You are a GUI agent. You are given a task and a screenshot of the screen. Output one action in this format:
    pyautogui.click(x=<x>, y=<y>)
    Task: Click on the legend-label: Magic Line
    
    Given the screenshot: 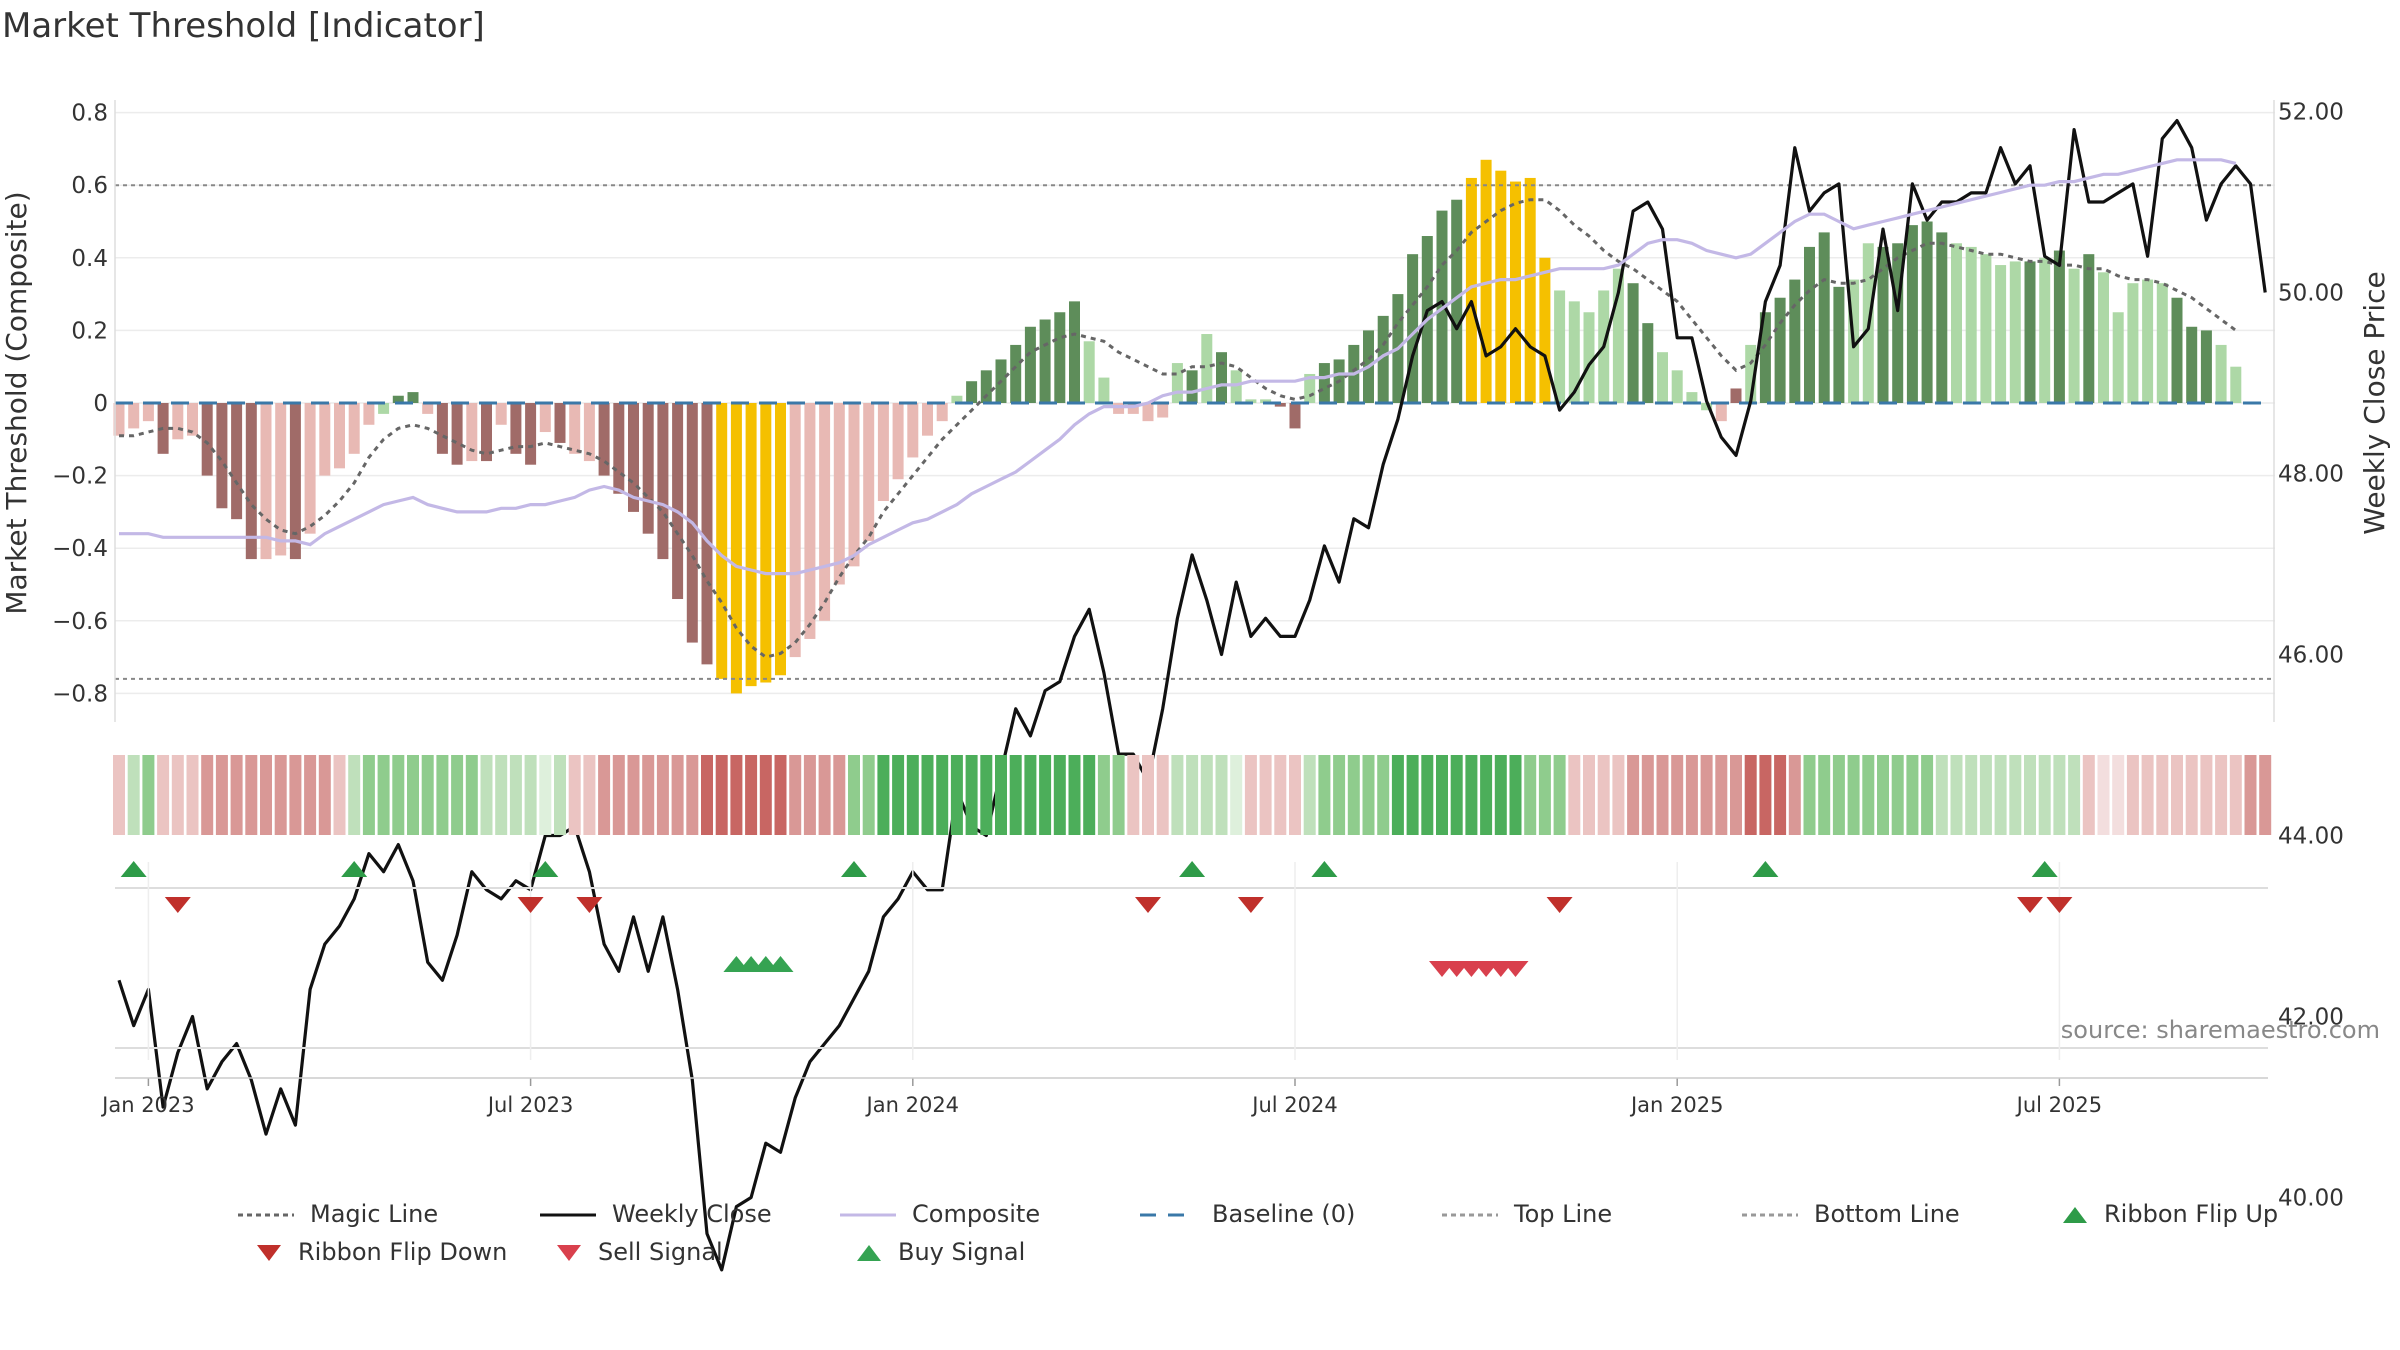 What is the action you would take?
    pyautogui.click(x=374, y=1214)
    